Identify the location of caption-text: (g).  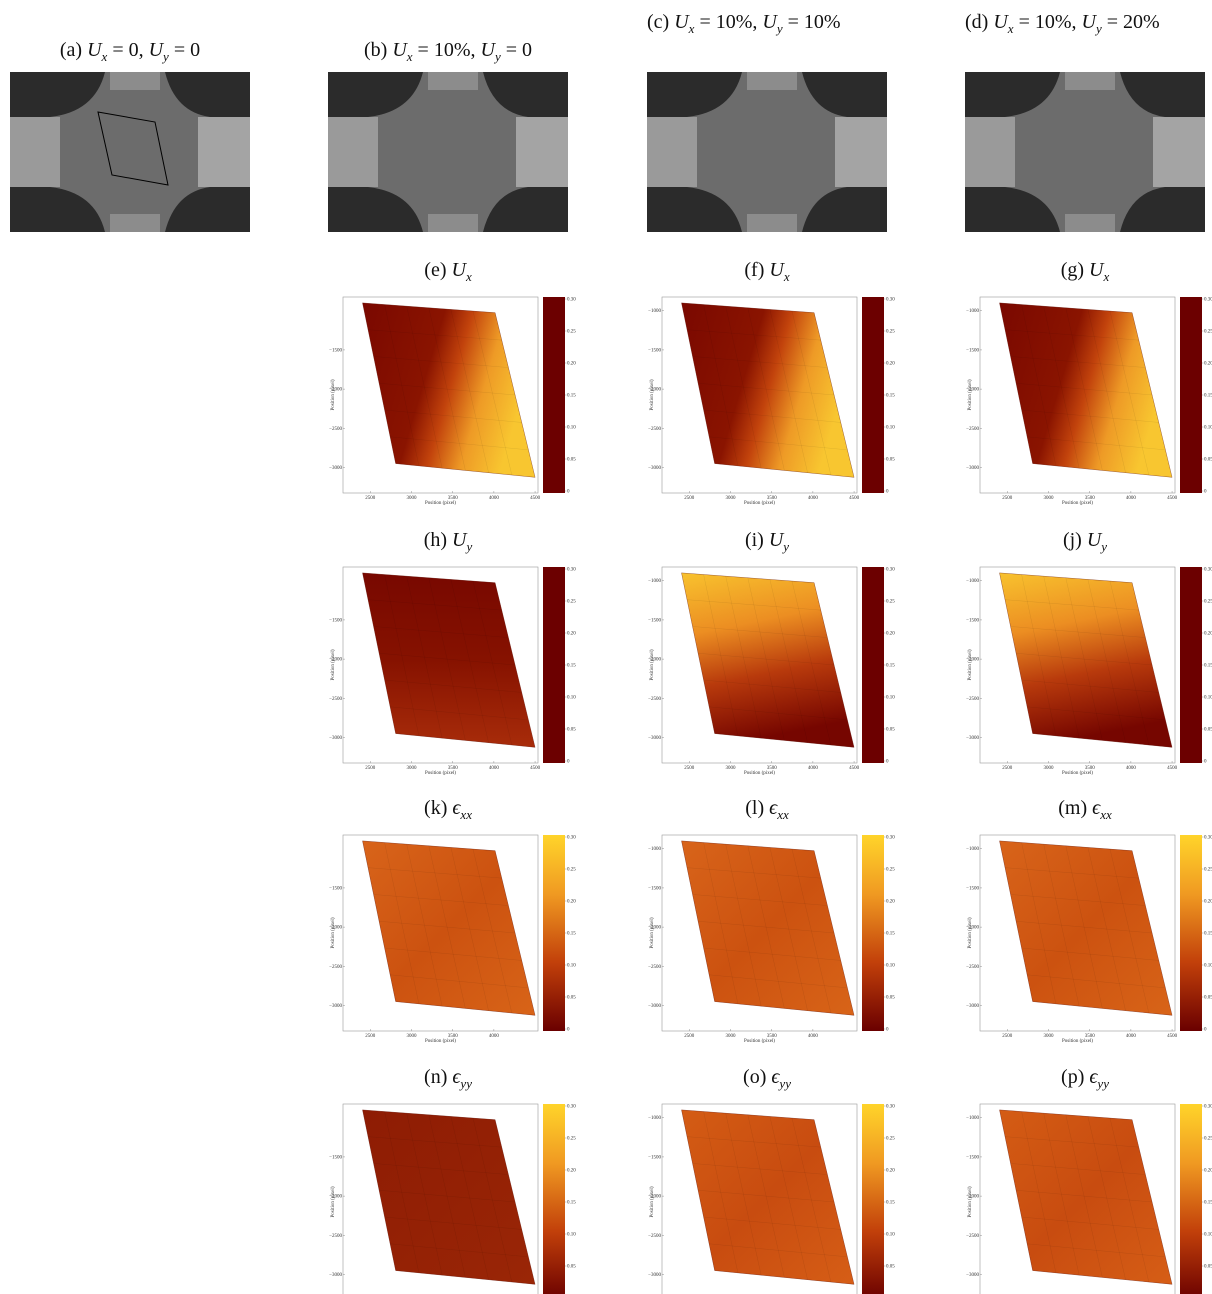
(1075, 270).